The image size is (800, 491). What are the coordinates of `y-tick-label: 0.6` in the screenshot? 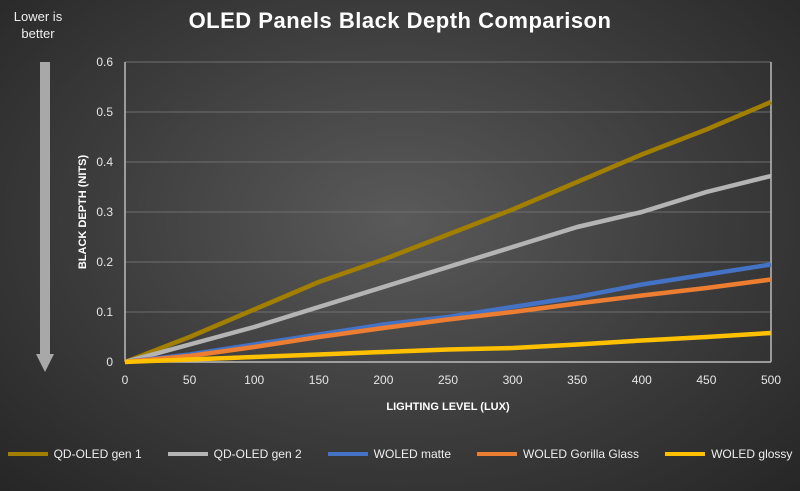 It's located at (104, 62).